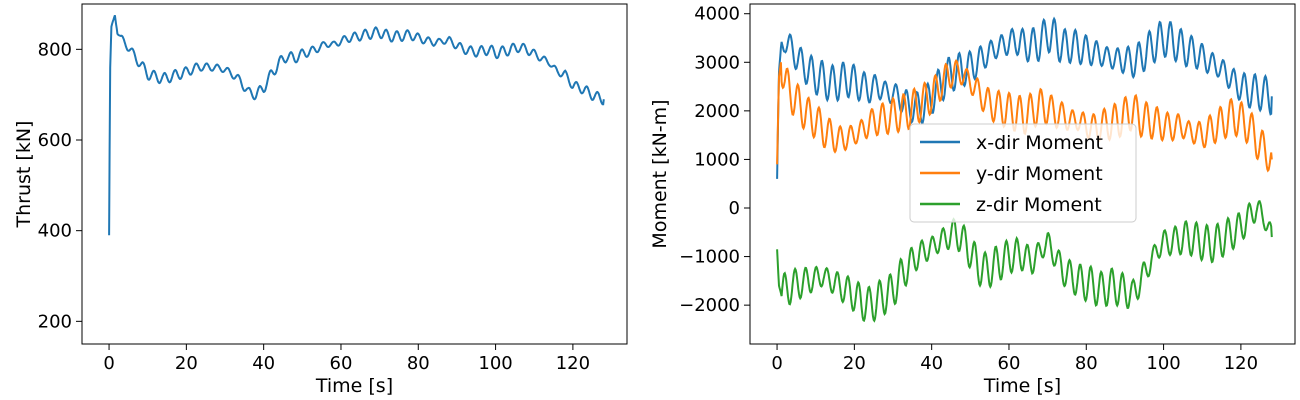 Image resolution: width=1300 pixels, height=400 pixels. I want to click on y-tick-label: 800, so click(55, 49).